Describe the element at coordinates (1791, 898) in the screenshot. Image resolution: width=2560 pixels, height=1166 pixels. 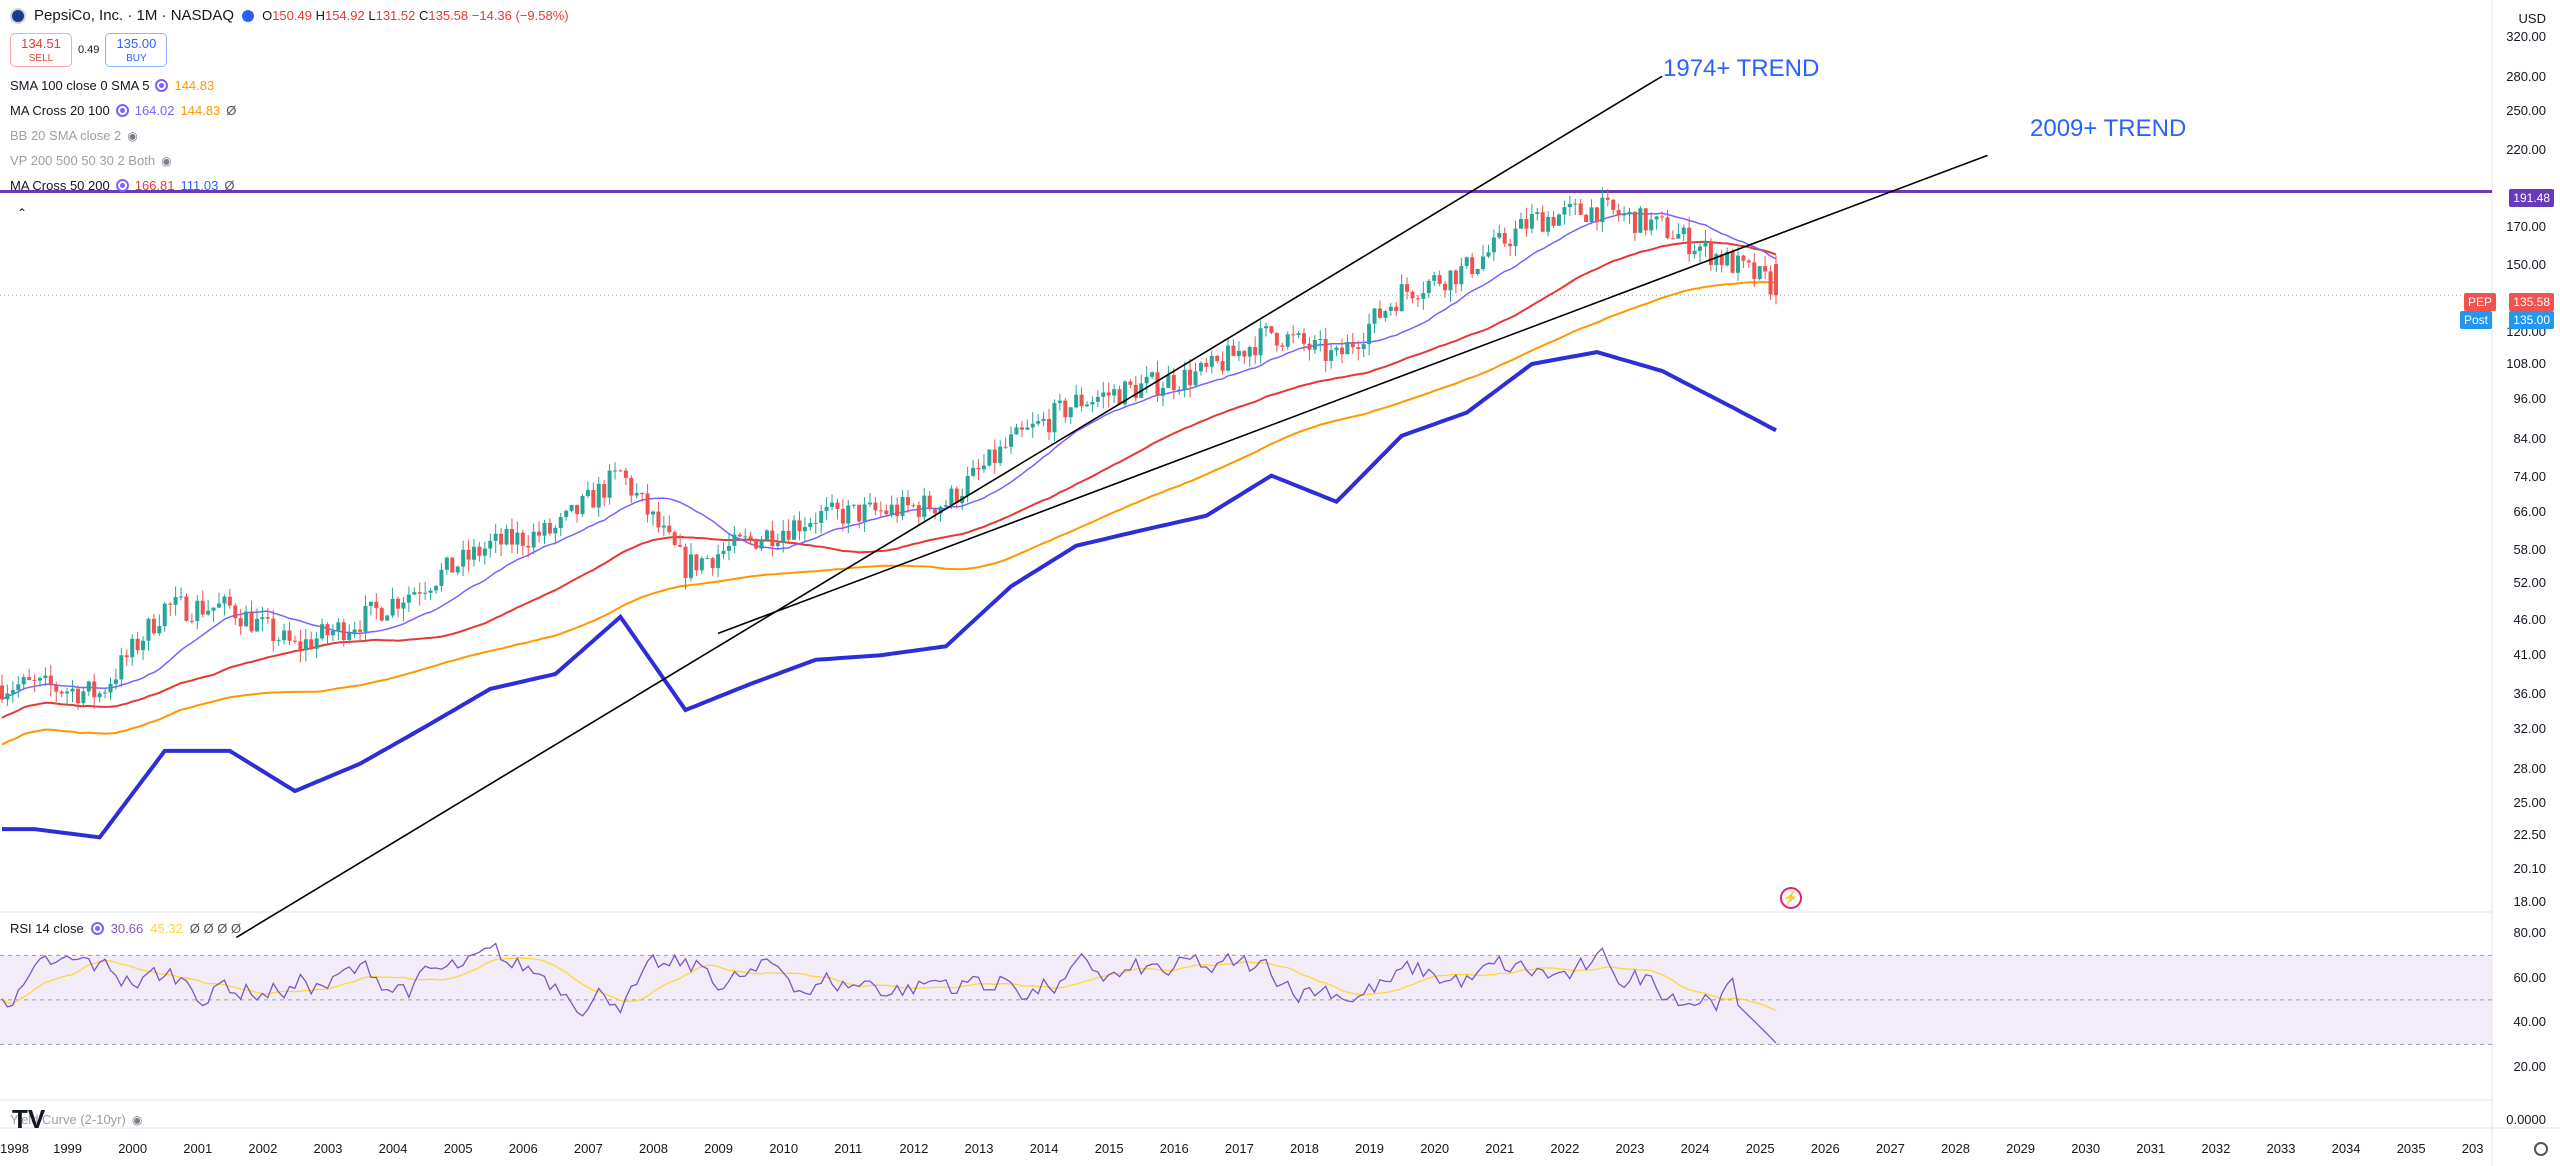
I see `lightning-icon: ⚡` at that location.